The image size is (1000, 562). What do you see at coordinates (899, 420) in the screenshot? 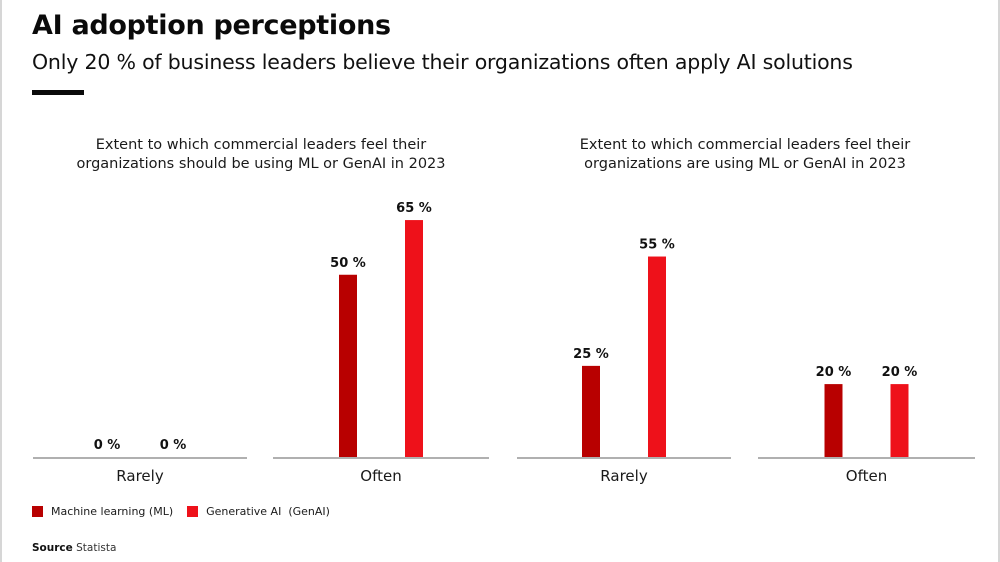
I see `panel-2-bar-often-genai` at bounding box center [899, 420].